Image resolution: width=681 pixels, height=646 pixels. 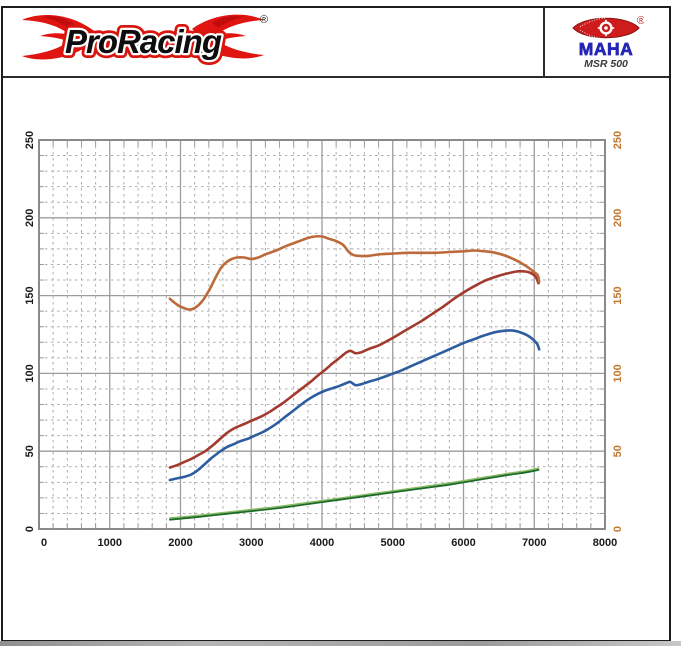 I want to click on brand-text-midline: ProRacing, so click(x=143, y=41).